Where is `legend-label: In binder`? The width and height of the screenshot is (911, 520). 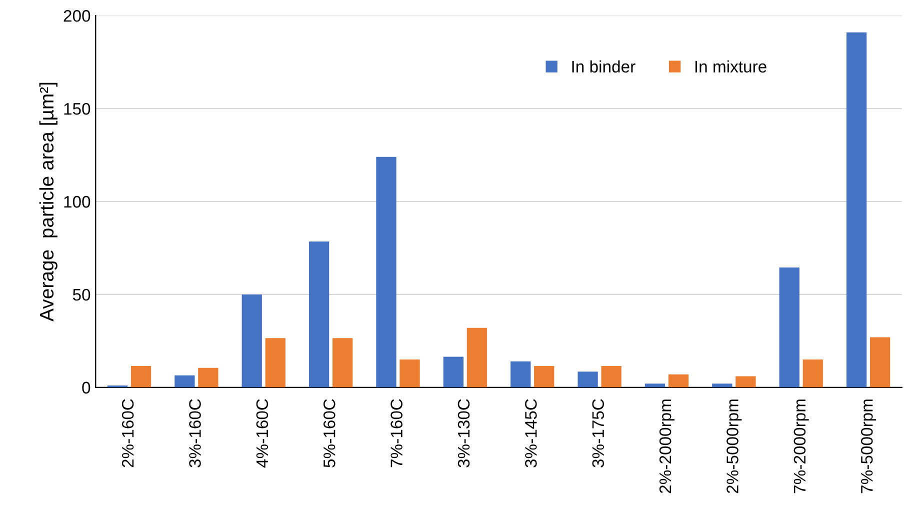 legend-label: In binder is located at coordinates (604, 66).